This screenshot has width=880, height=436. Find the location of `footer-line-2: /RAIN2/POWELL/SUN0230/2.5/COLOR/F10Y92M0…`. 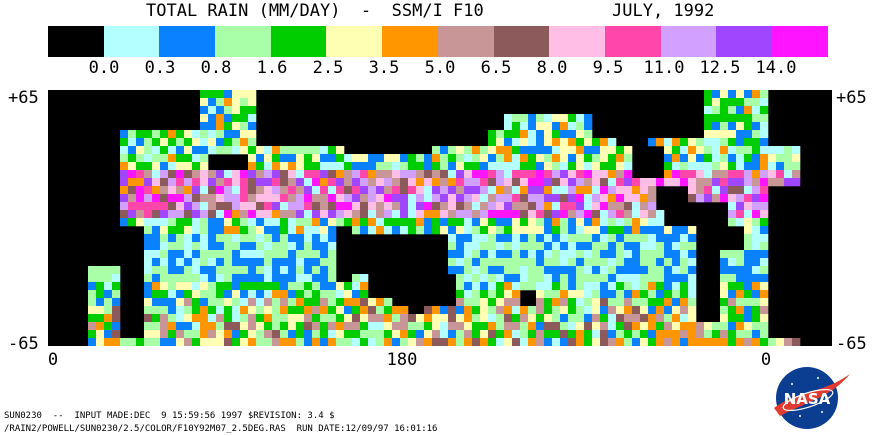

footer-line-2: /RAIN2/POWELL/SUN0230/2.5/COLOR/F10Y92M0… is located at coordinates (221, 429).